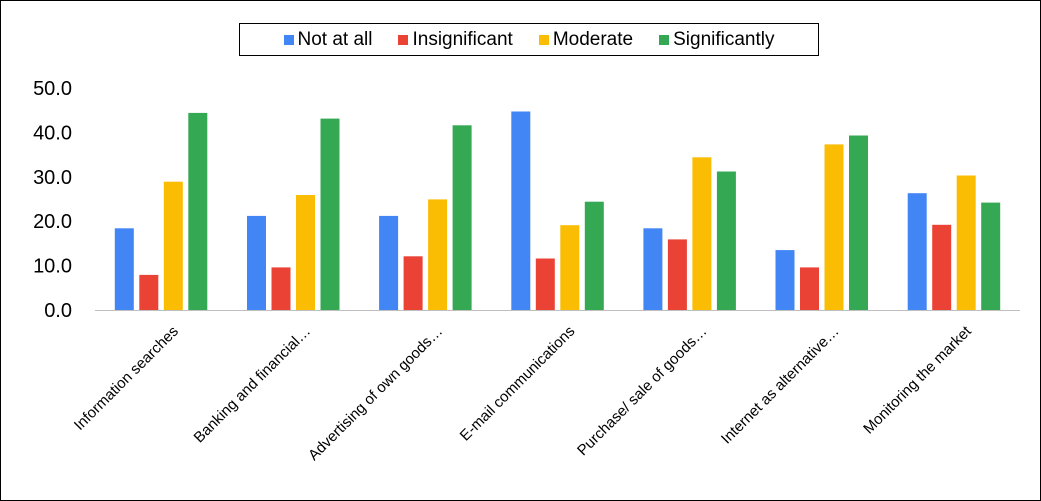 Image resolution: width=1041 pixels, height=501 pixels. Describe the element at coordinates (52, 267) in the screenshot. I see `y-tick-label: 10.0` at that location.